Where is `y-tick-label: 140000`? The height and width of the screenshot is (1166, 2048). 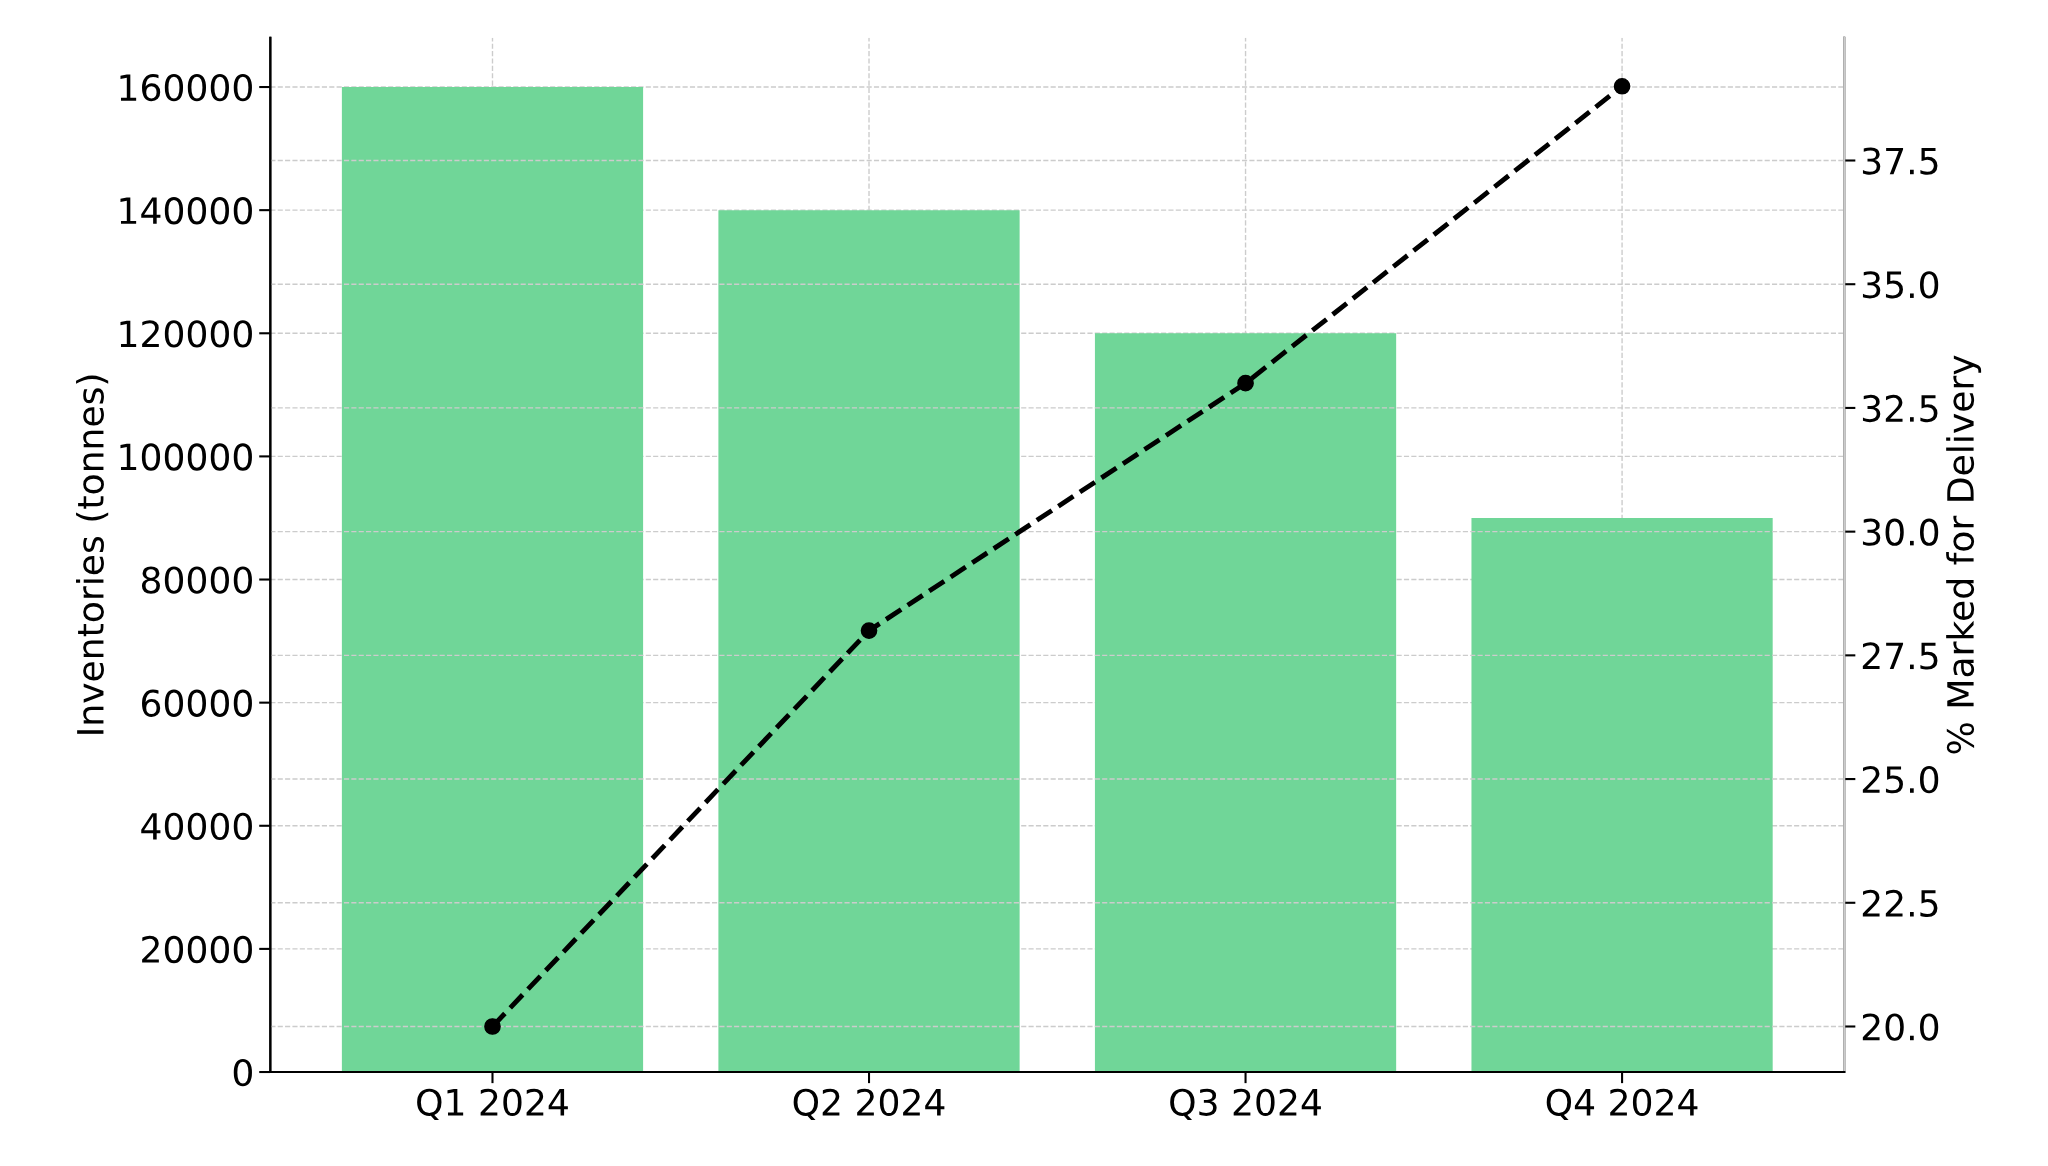
y-tick-label: 140000 is located at coordinates (186, 211).